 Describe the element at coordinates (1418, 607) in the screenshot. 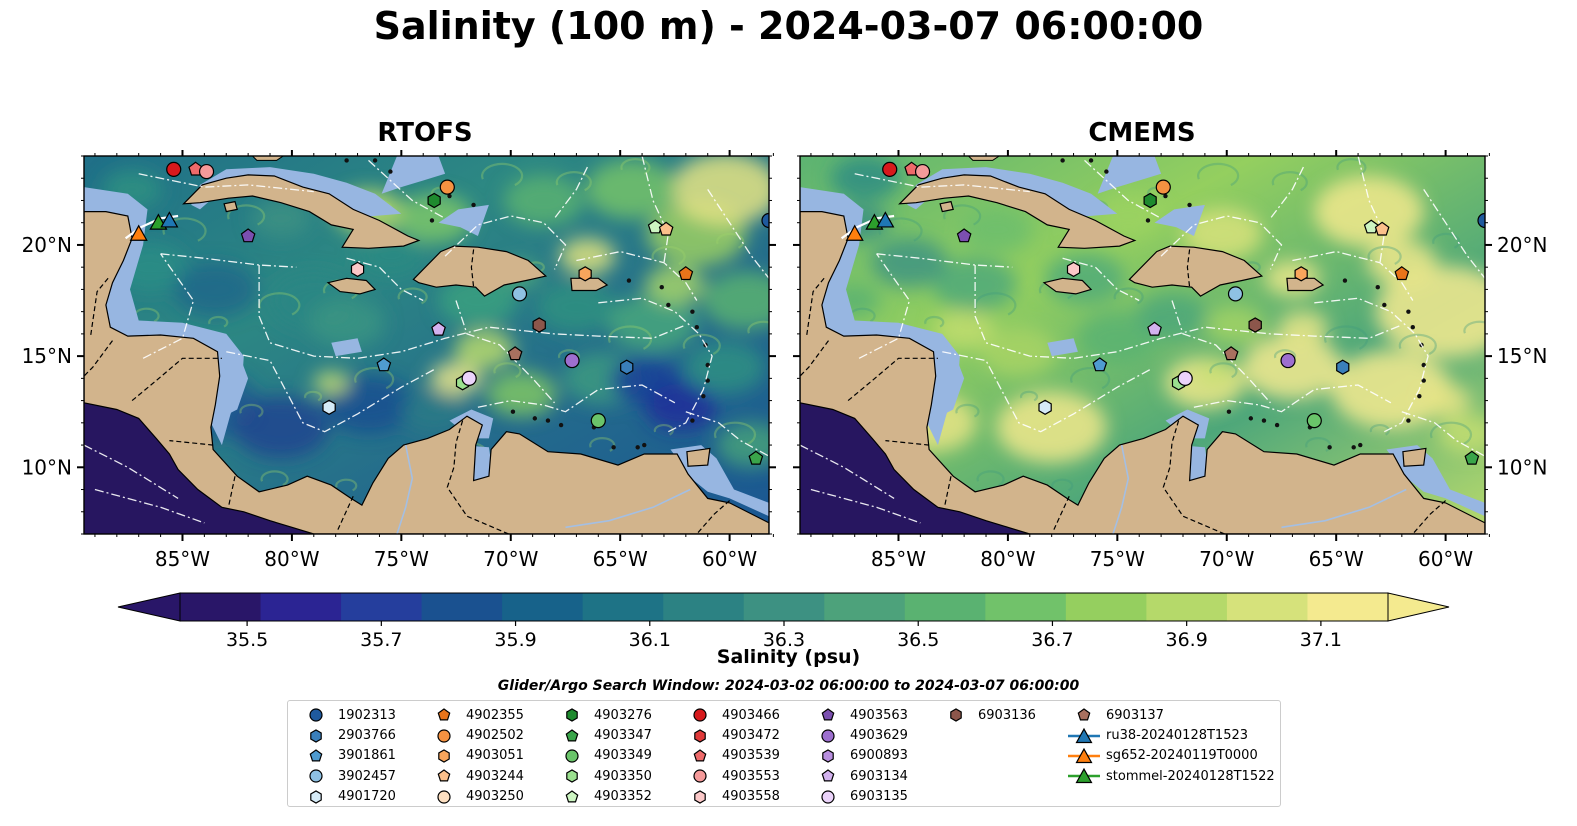

I see `colorbar-extend-max` at that location.